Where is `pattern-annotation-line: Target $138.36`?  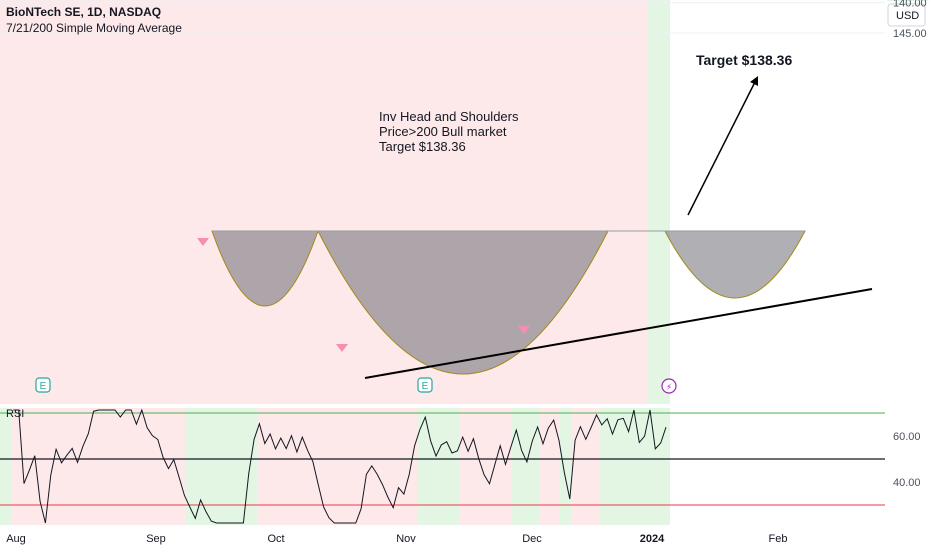 pattern-annotation-line: Target $138.36 is located at coordinates (422, 146).